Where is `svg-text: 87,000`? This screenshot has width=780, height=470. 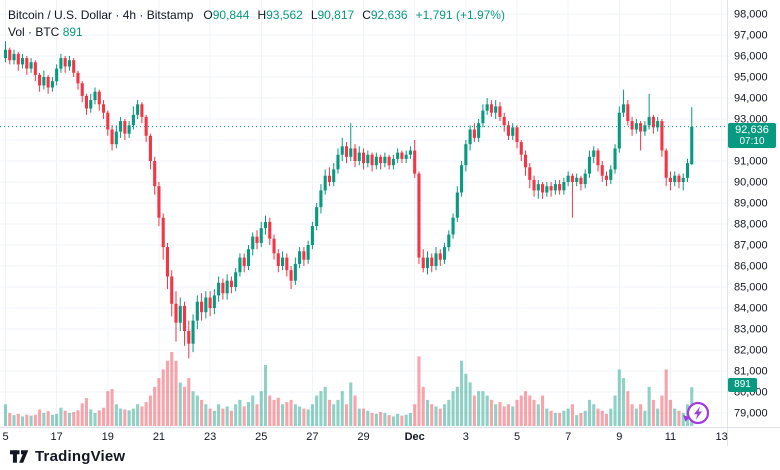
svg-text: 87,000 is located at coordinates (751, 246).